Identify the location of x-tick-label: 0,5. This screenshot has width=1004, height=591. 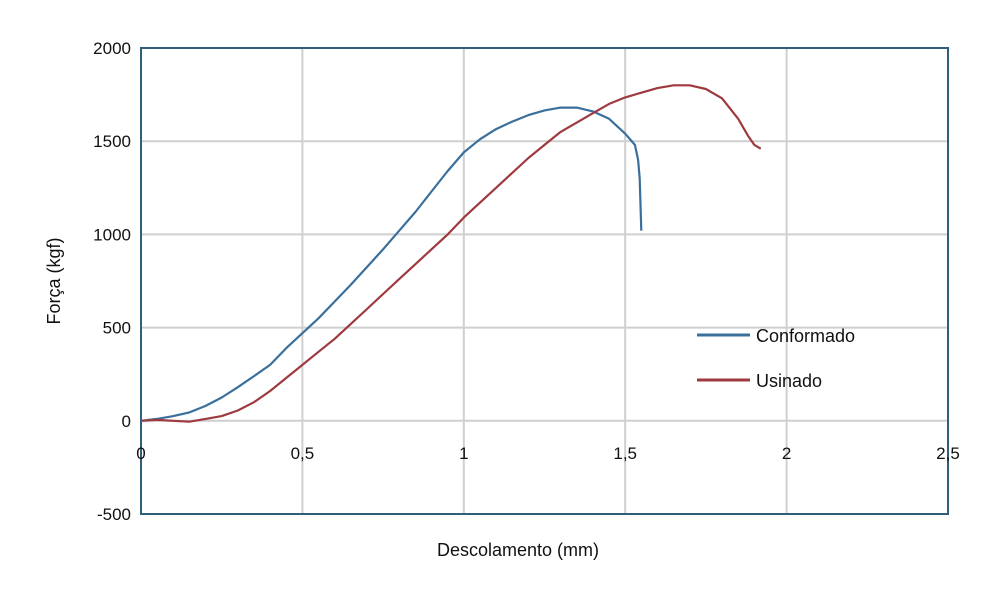
(303, 453).